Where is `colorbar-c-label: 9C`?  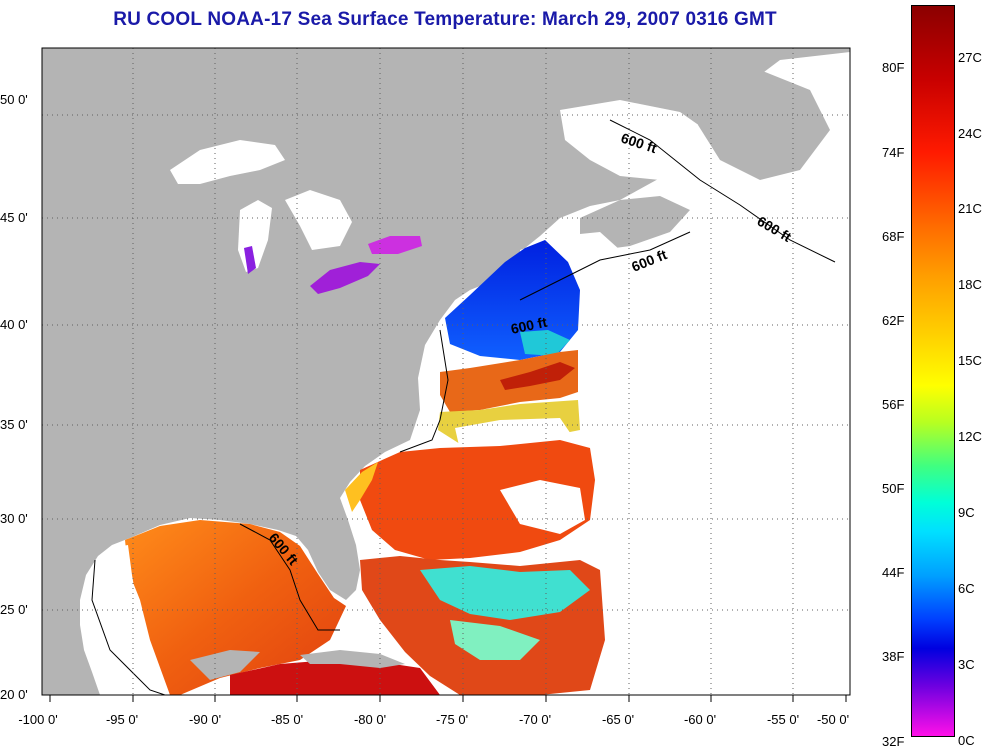 colorbar-c-label: 9C is located at coordinates (966, 512).